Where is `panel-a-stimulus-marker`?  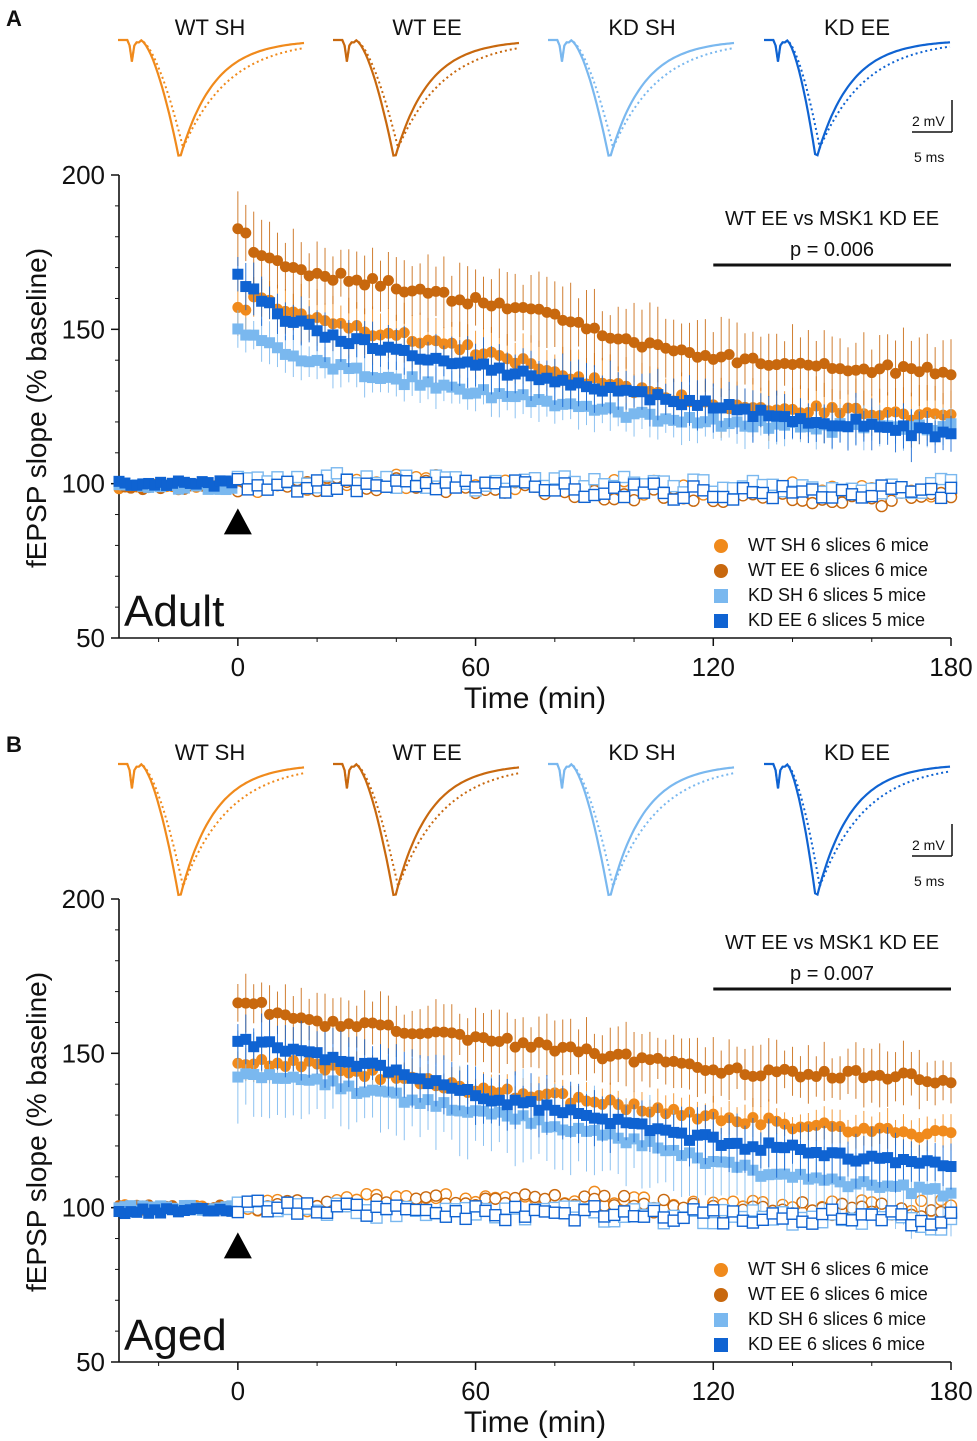 panel-a-stimulus-marker is located at coordinates (237, 521).